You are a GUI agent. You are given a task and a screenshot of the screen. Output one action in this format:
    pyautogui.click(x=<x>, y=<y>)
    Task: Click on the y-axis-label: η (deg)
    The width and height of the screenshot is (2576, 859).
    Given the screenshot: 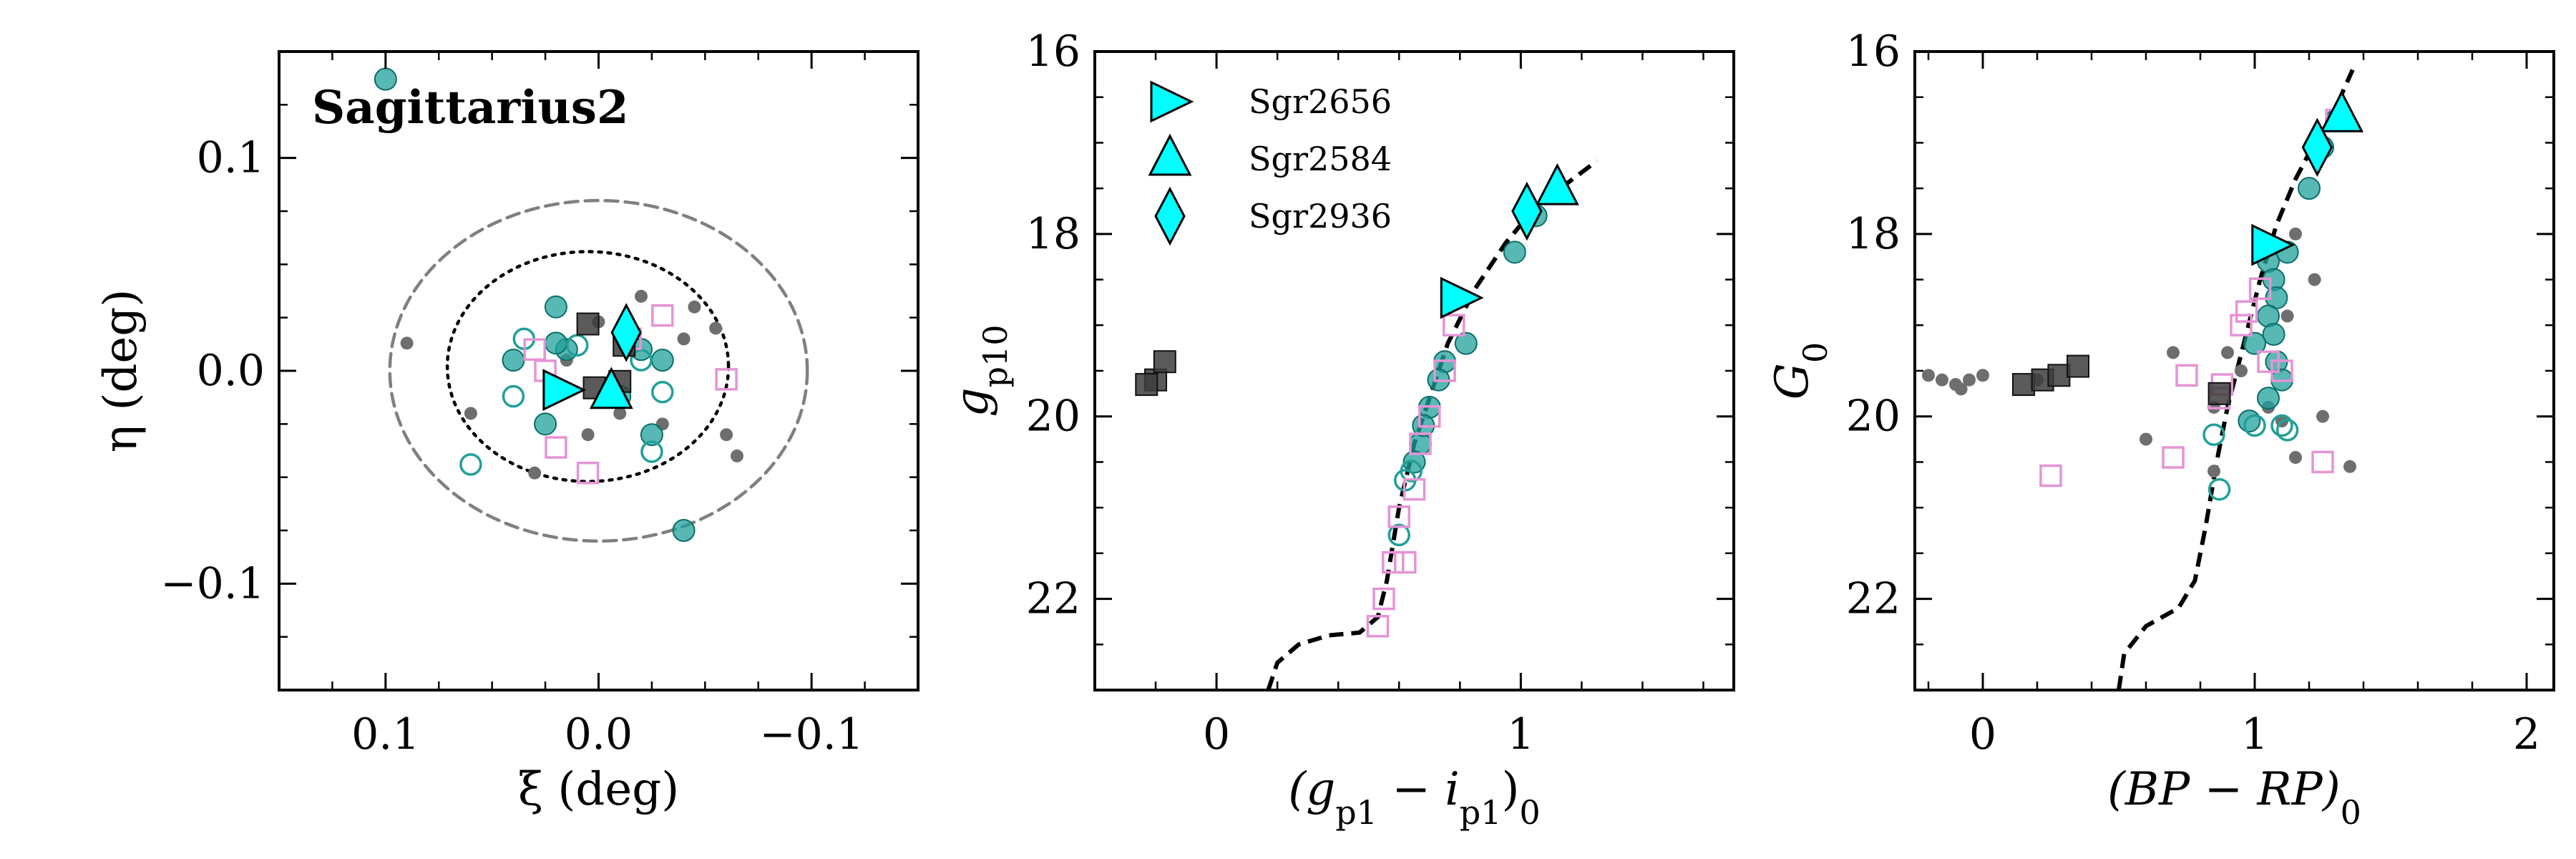 What is the action you would take?
    pyautogui.click(x=120, y=370)
    